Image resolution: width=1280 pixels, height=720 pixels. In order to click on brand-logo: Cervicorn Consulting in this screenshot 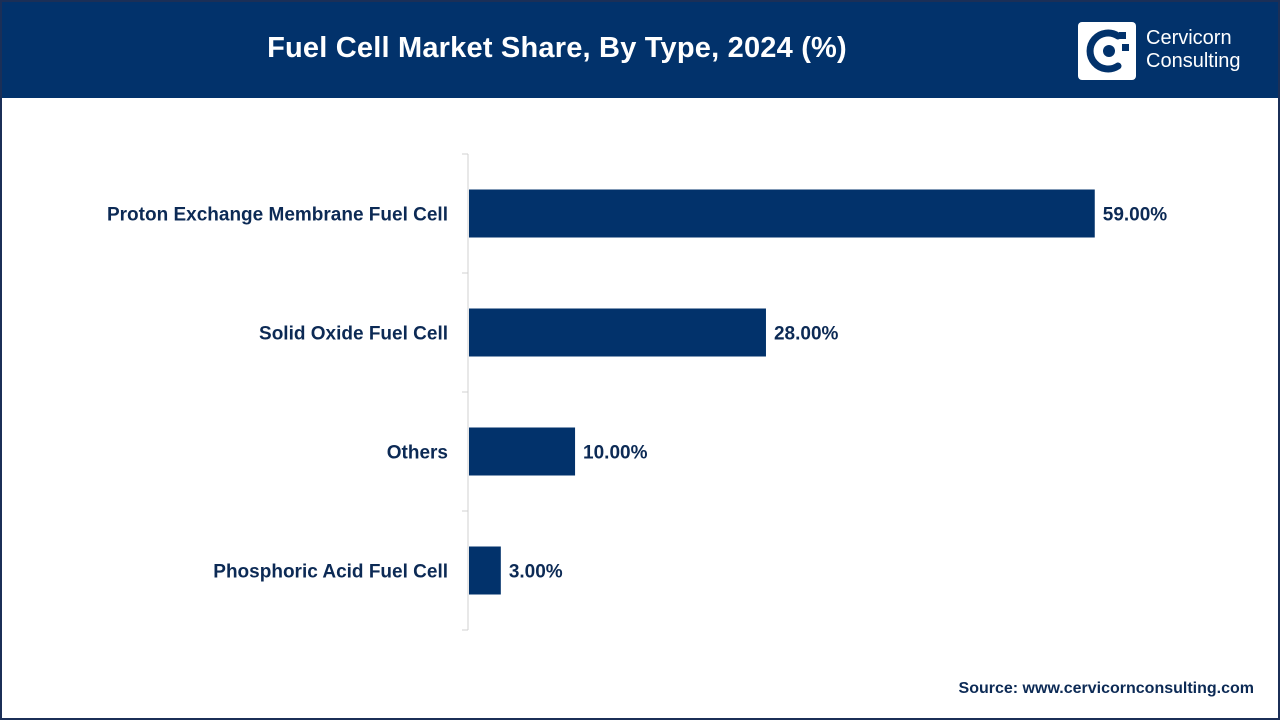, I will do `click(1173, 51)`.